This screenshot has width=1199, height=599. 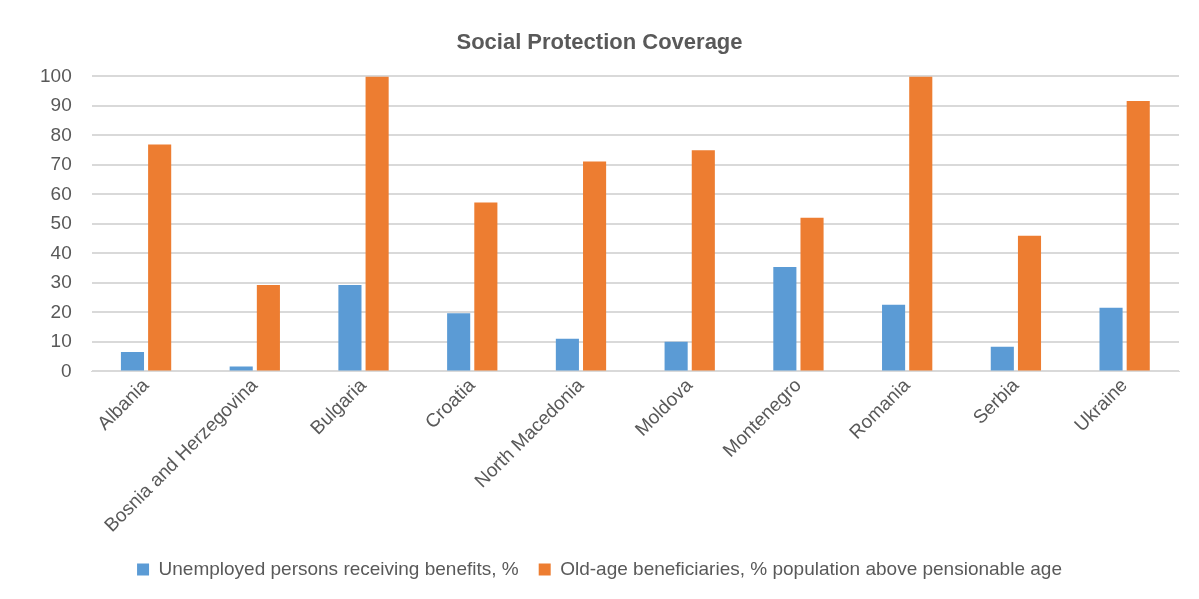 I want to click on legend-label: Unemployed persons receiving benefits, %, so click(x=338, y=568).